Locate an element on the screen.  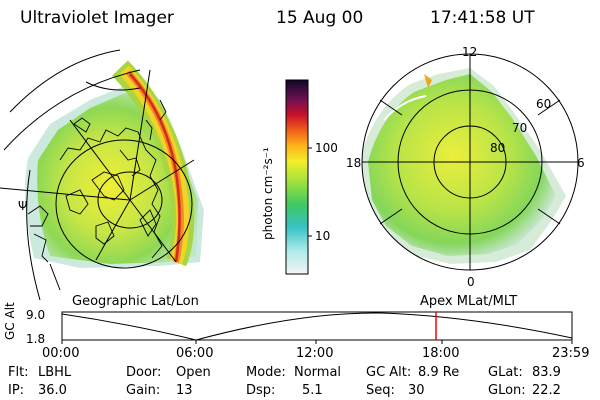
flt-value: LBHL is located at coordinates (55, 372).